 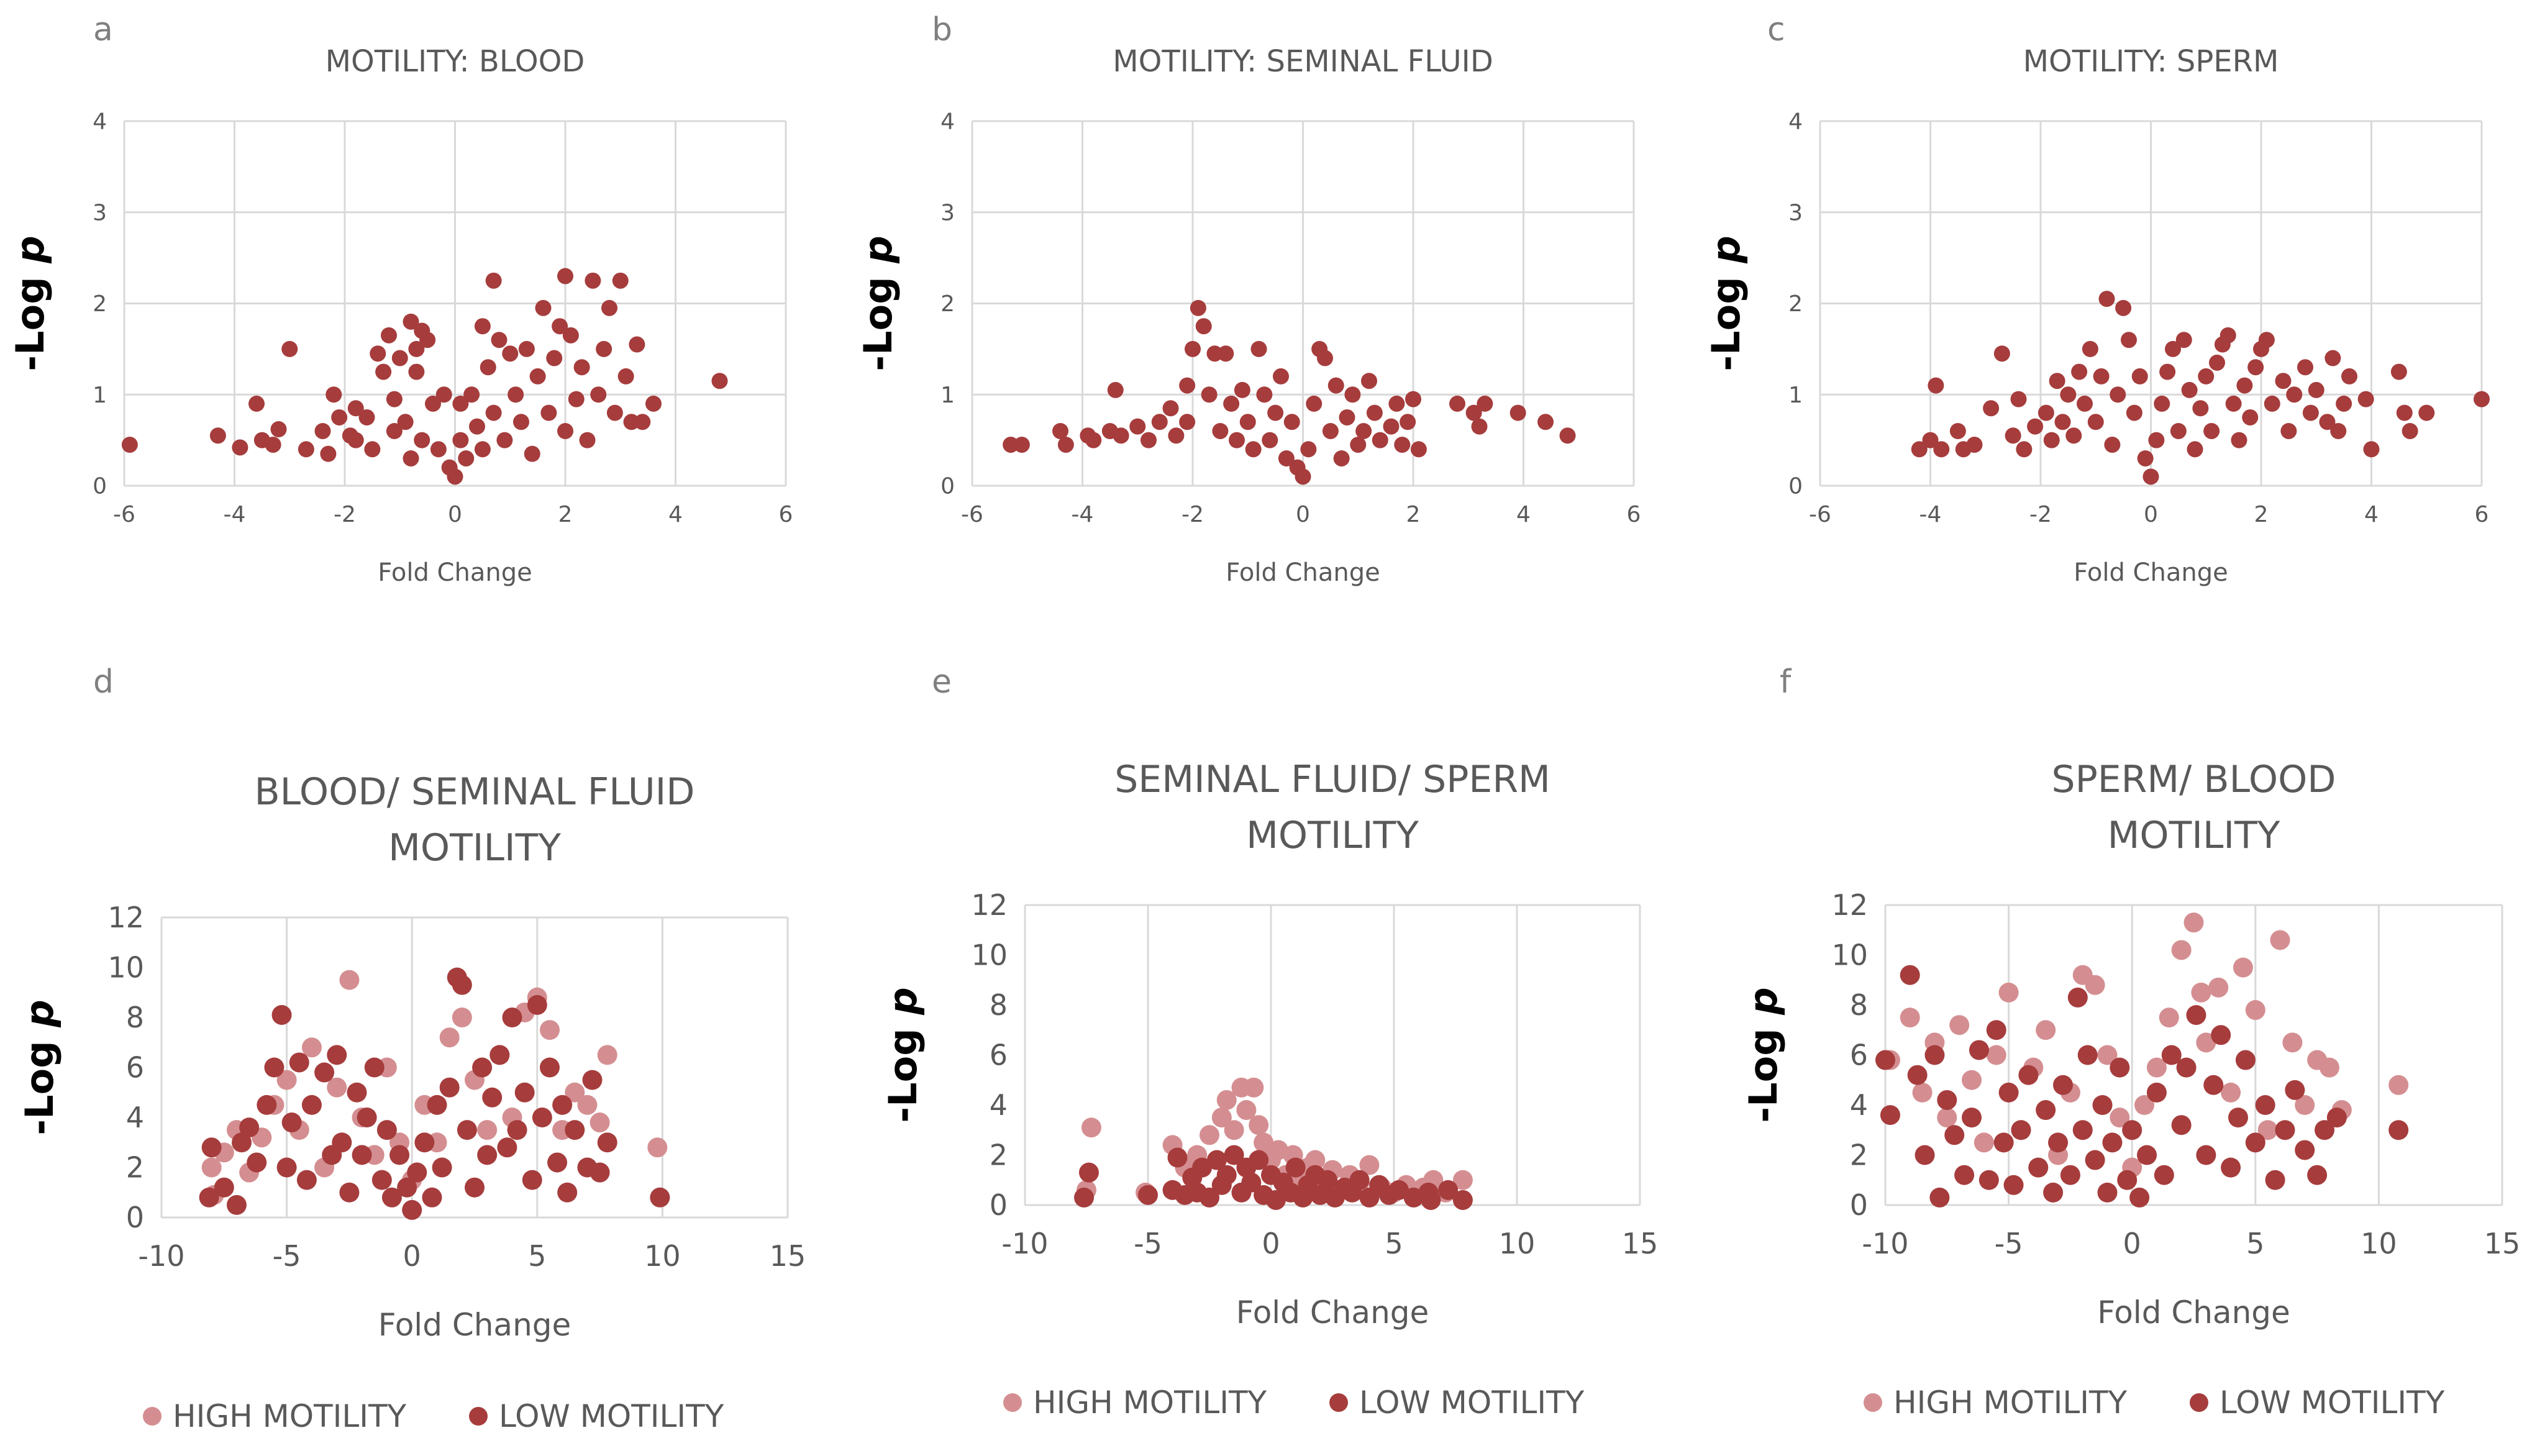 What do you see at coordinates (1339, 1402) in the screenshot?
I see `legend-marker-low` at bounding box center [1339, 1402].